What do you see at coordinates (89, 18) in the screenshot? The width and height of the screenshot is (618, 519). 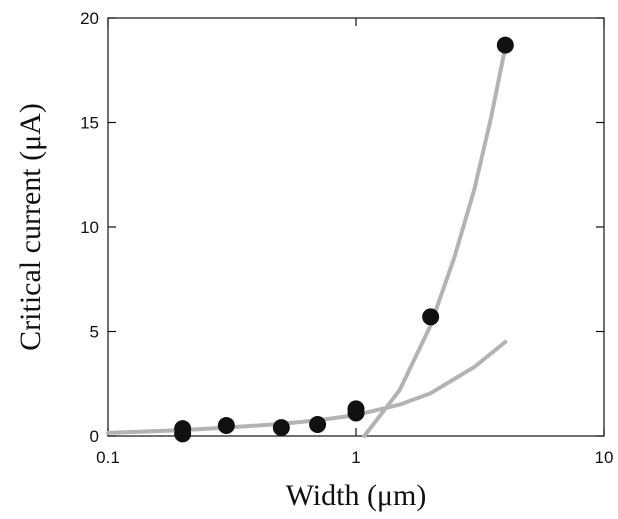 I see `y-tick-label: 20` at bounding box center [89, 18].